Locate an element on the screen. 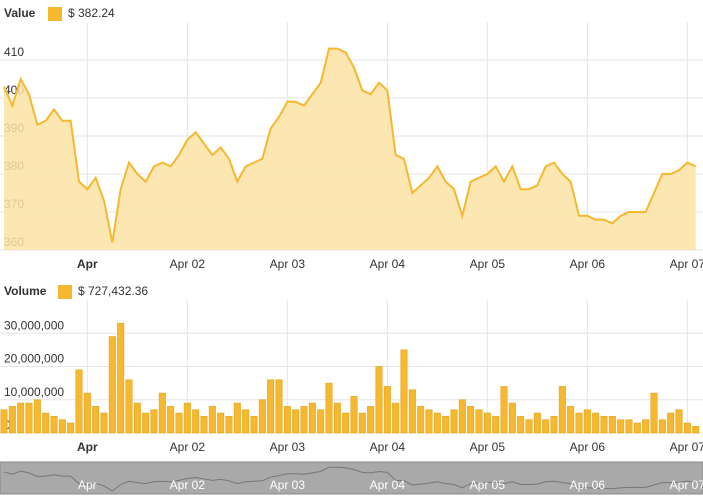  navigator-label: Apr 04 is located at coordinates (388, 485).